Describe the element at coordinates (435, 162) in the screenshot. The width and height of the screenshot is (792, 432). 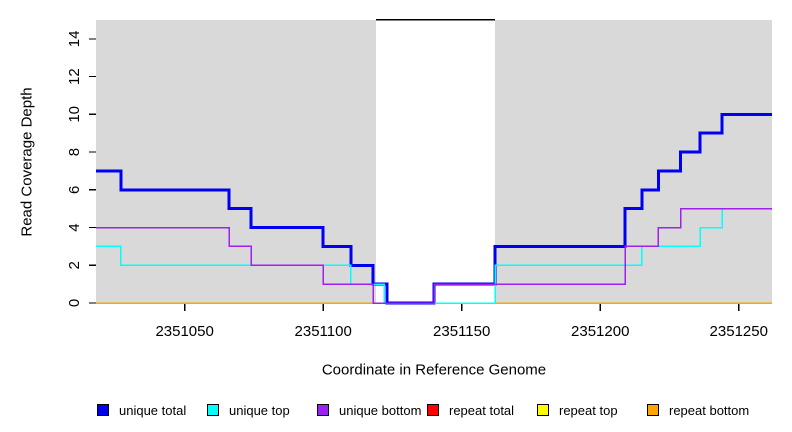
I see `gap-region` at that location.